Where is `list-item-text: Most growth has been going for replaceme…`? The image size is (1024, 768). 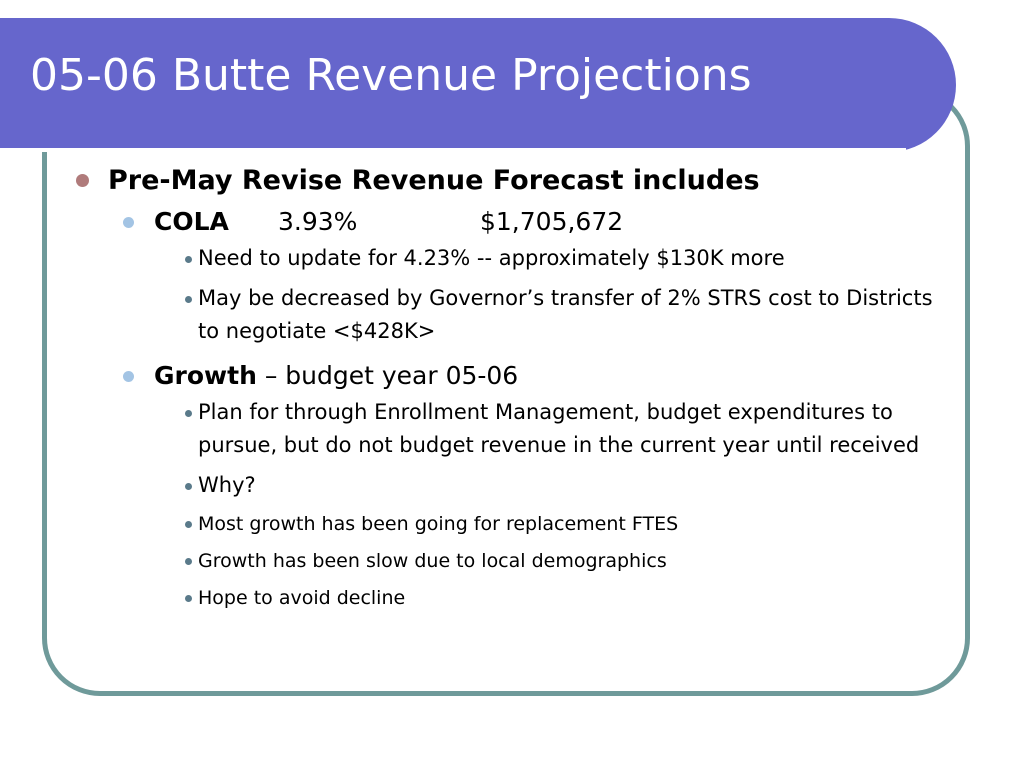
list-item-text: Most growth has been going for replaceme… is located at coordinates (438, 524).